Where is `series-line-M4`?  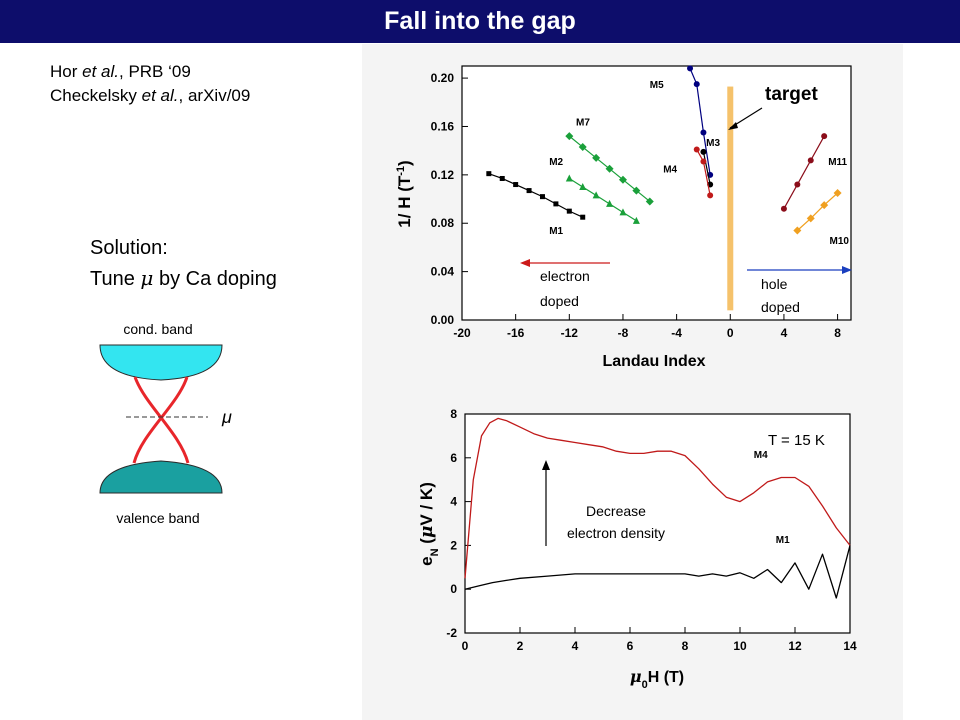 series-line-M4 is located at coordinates (657, 498).